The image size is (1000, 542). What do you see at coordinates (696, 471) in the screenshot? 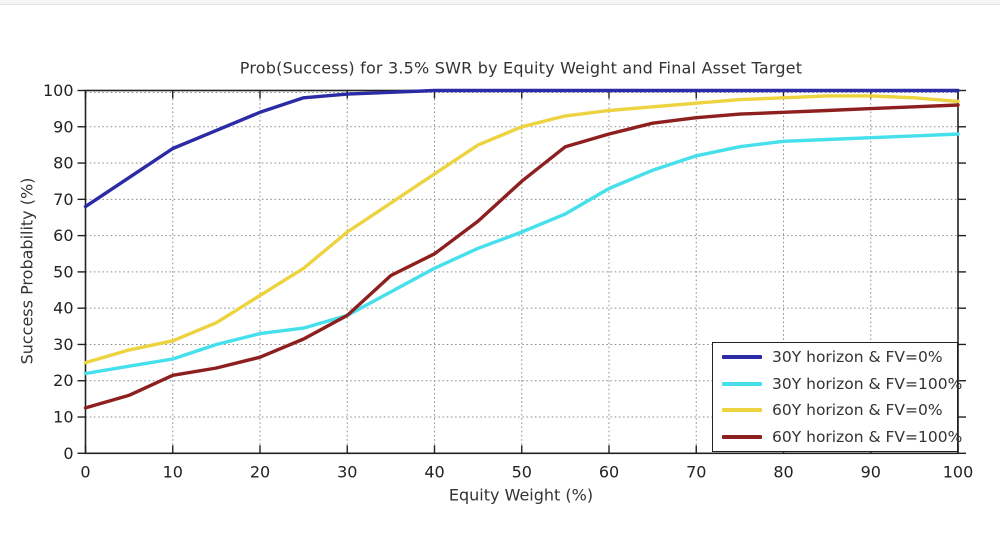
I see `x-tick-label: 70` at bounding box center [696, 471].